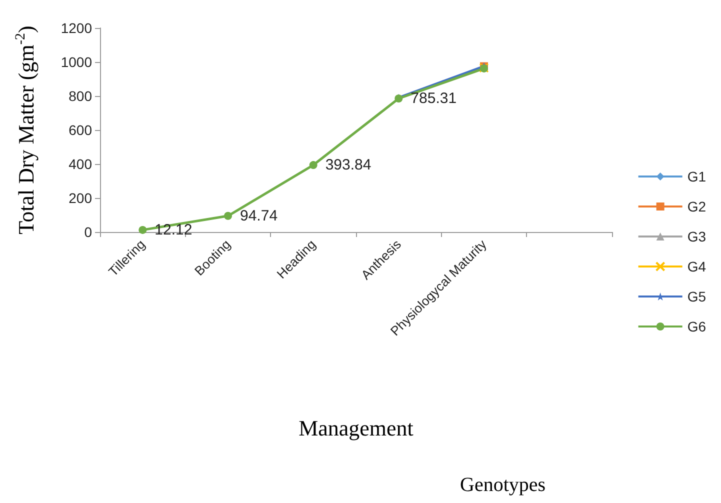 The width and height of the screenshot is (721, 503). I want to click on y-tick-label: 1200, so click(76, 28).